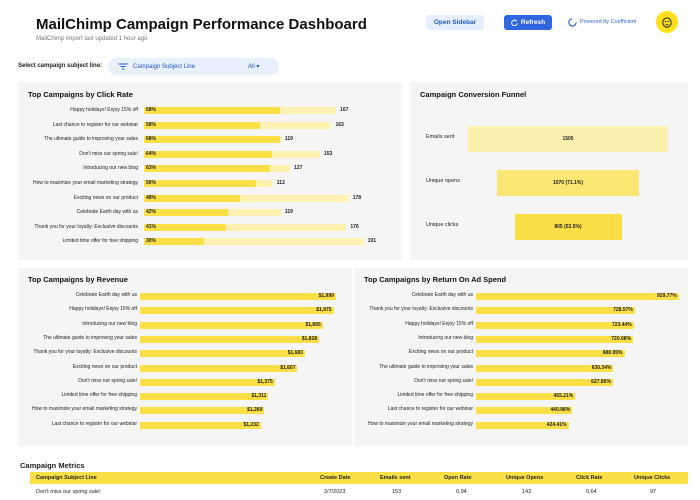 The width and height of the screenshot is (700, 500). I want to click on roas-row: Exciting news on our product 680.95%, so click(519, 355).